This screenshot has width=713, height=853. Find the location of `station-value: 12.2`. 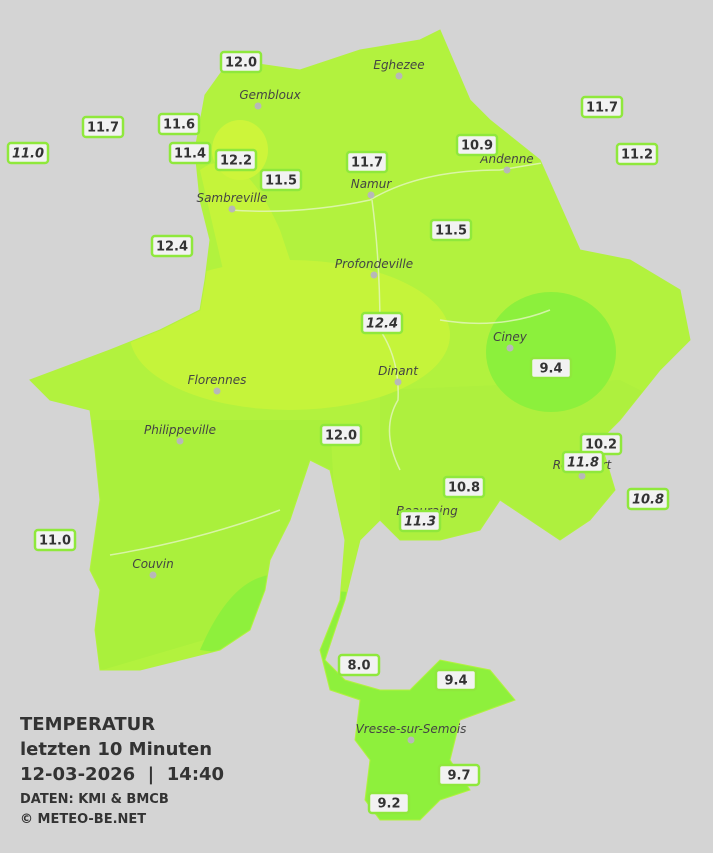

station-value: 12.2 is located at coordinates (236, 161).